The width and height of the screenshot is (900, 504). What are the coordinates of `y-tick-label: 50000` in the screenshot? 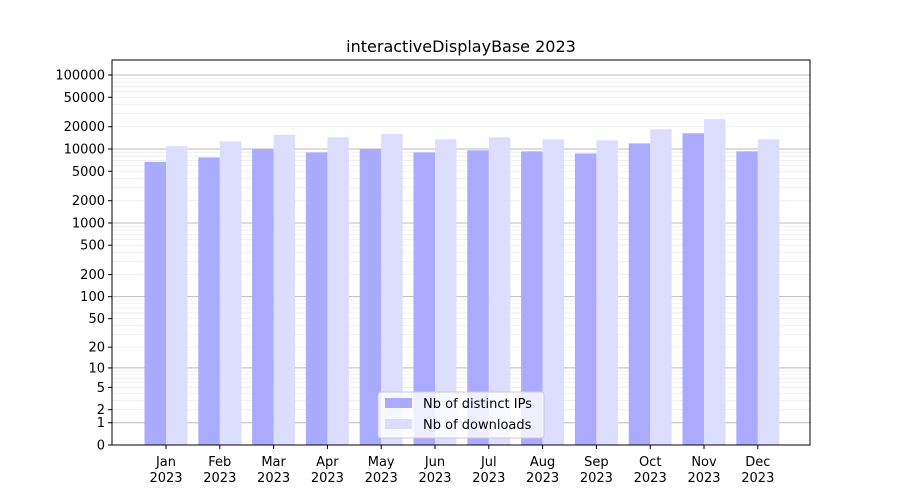 It's located at (84, 98).